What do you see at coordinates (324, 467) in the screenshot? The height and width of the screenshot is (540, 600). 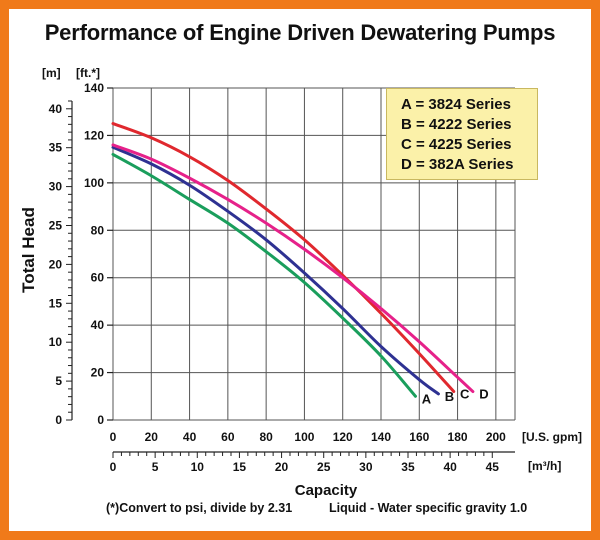 I see `tick-label-m3h: 25` at bounding box center [324, 467].